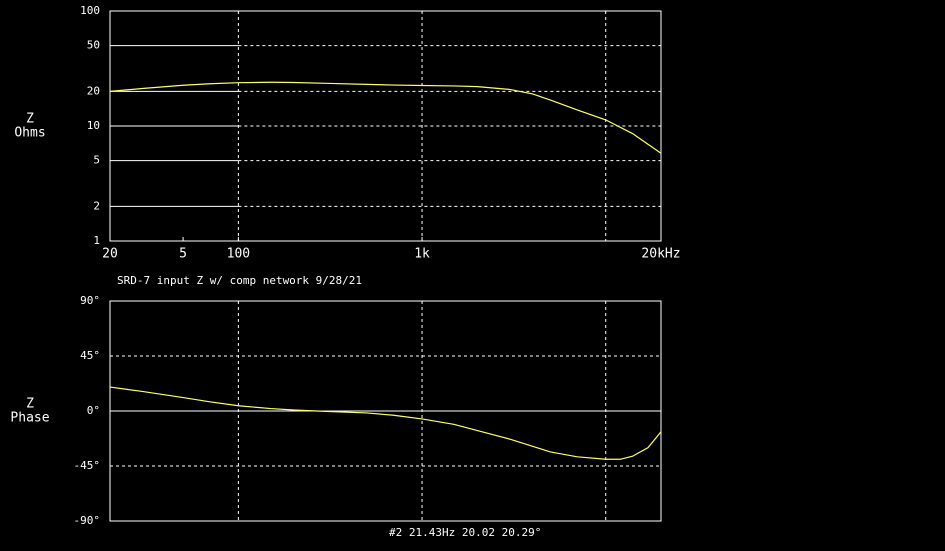 This screenshot has height=551, width=945. What do you see at coordinates (93, 125) in the screenshot?
I see `y-tick-label: 10` at bounding box center [93, 125].